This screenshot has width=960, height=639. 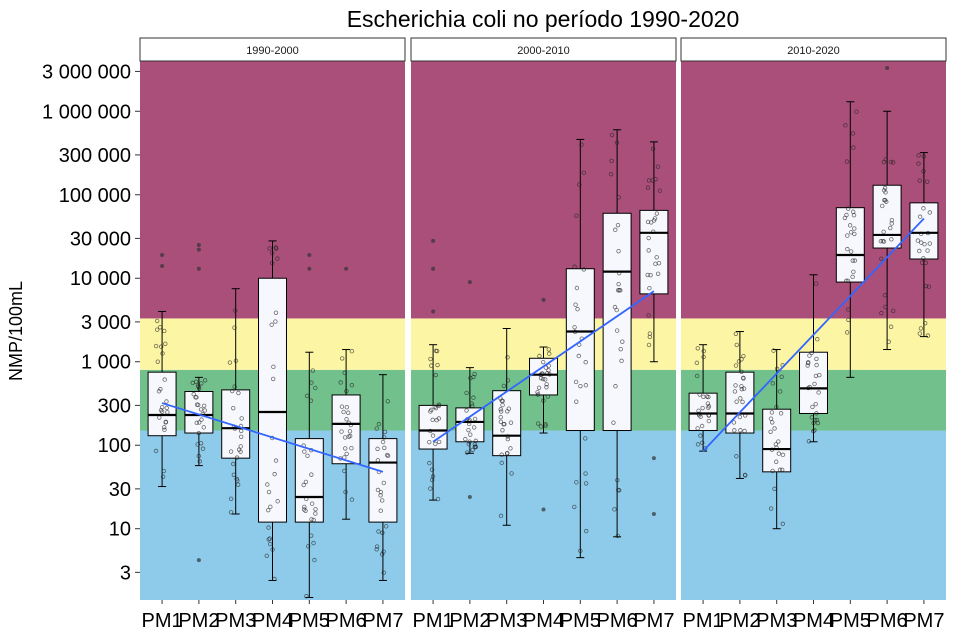 What do you see at coordinates (382, 621) in the screenshot?
I see `x-tick-label: PM7` at bounding box center [382, 621].